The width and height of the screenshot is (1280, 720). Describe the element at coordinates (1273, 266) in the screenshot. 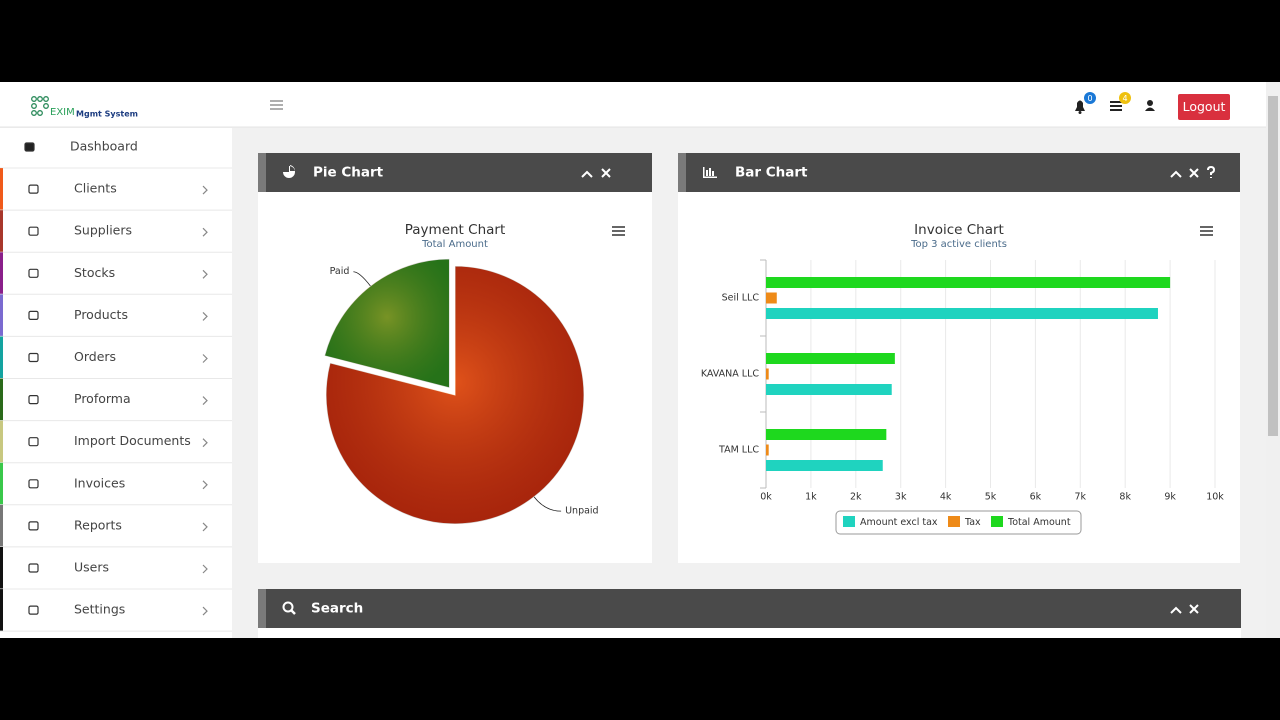

I see `scrollbar-thumb` at that location.